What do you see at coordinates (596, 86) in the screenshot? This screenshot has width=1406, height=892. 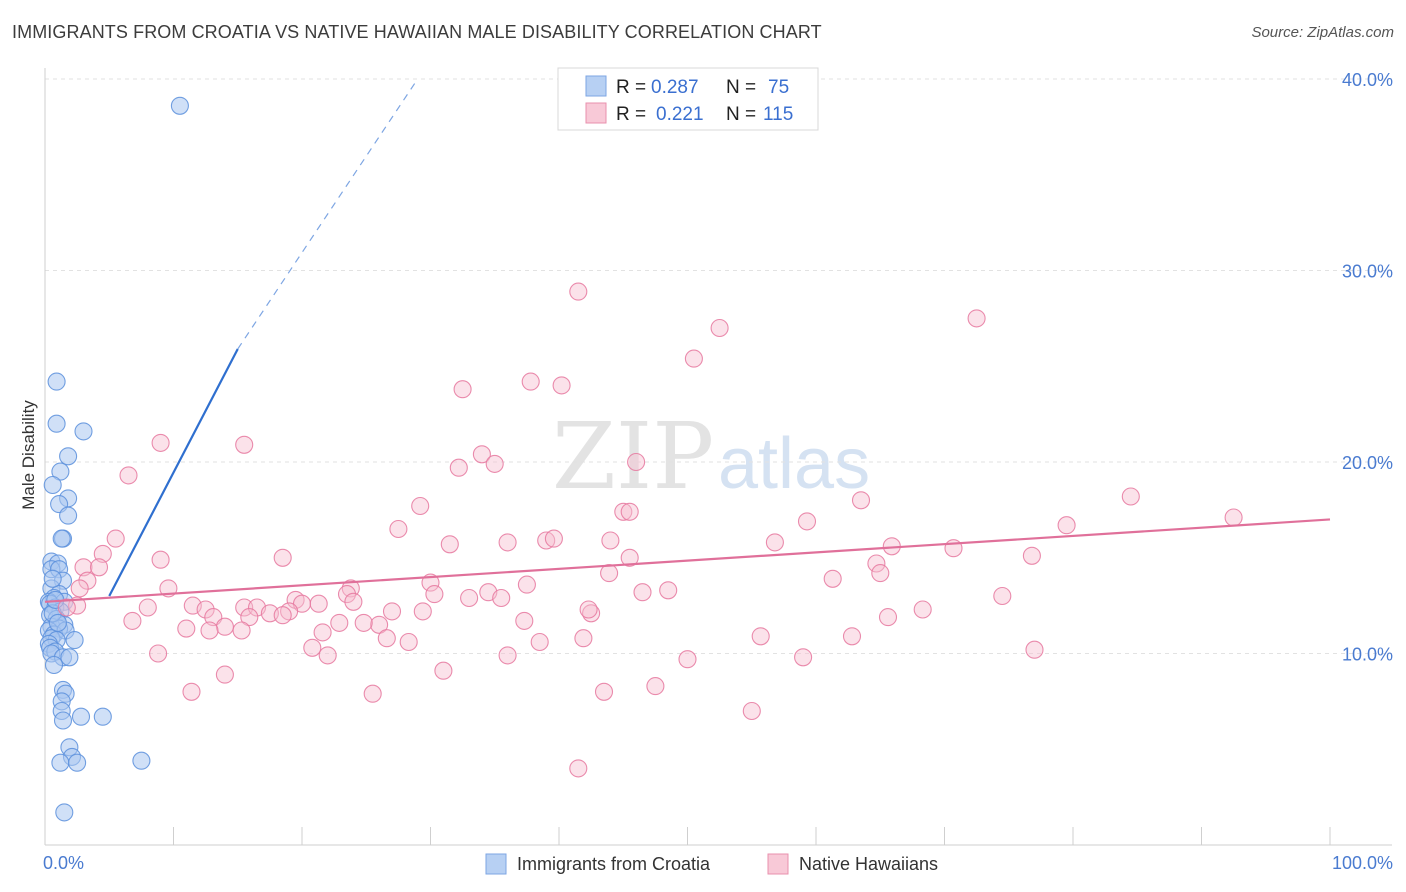 I see `legend-swatch-croatia` at bounding box center [596, 86].